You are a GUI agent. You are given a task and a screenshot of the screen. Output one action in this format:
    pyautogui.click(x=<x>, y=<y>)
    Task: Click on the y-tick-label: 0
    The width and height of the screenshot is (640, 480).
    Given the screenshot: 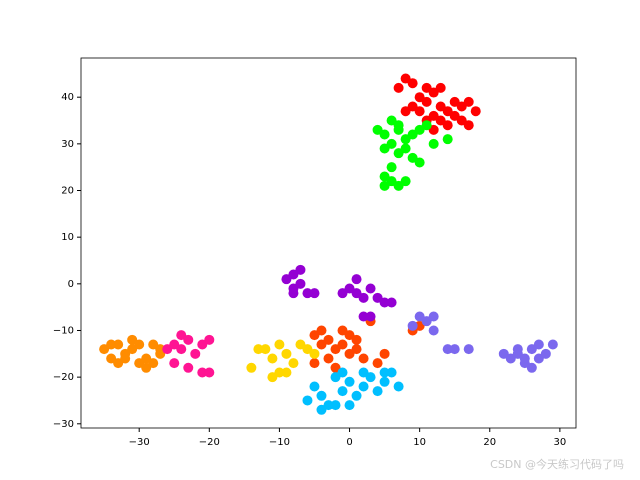 What is the action you would take?
    pyautogui.click(x=71, y=284)
    